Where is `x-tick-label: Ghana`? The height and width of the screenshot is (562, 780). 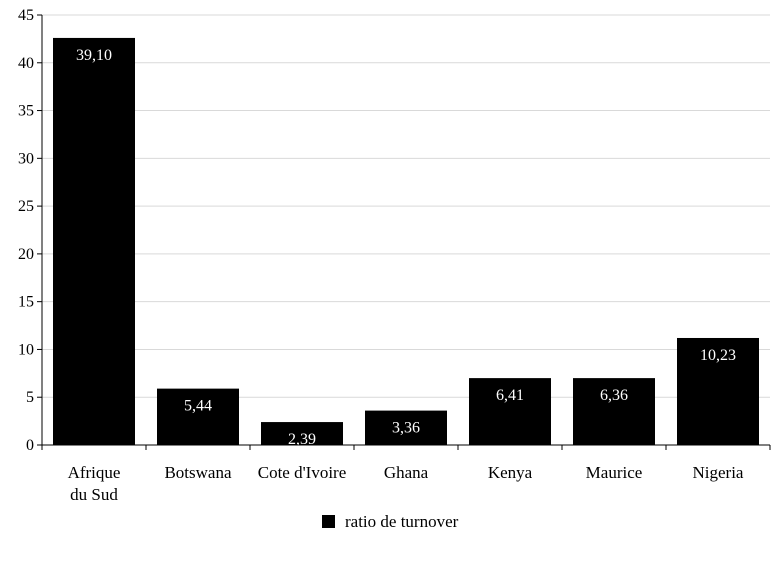 x-tick-label: Ghana is located at coordinates (406, 472).